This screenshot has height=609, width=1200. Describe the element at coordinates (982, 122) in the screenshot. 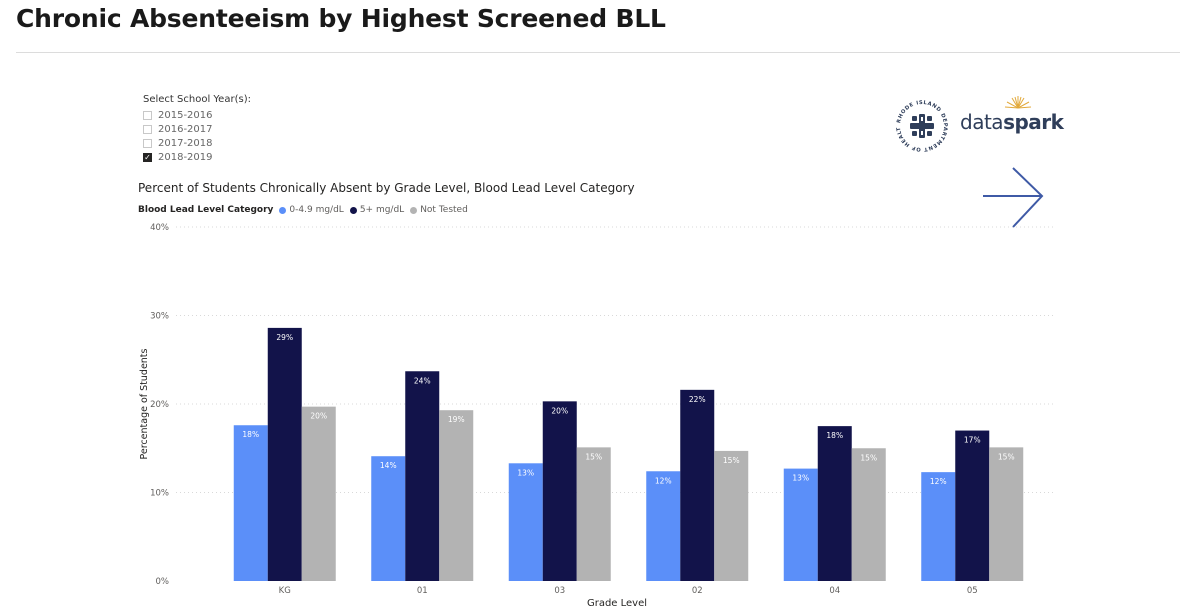

I see `dataspark-wordmark-light: data` at that location.